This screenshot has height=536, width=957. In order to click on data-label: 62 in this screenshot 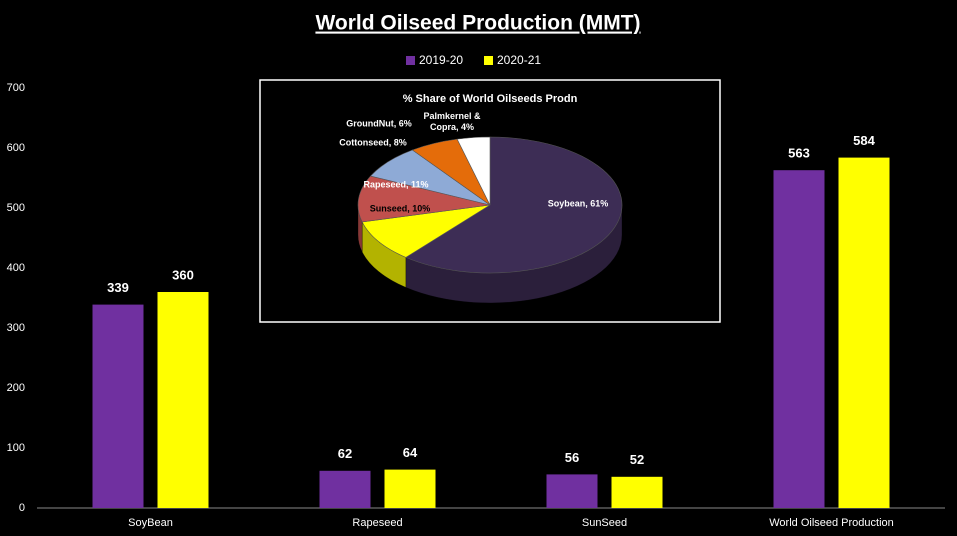, I will do `click(345, 453)`.